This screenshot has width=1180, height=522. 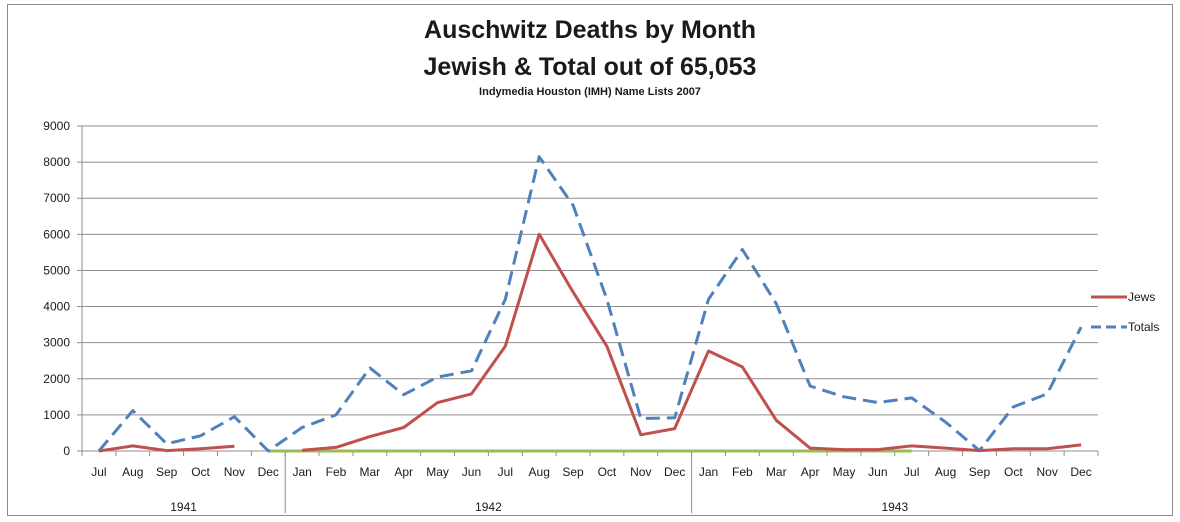 What do you see at coordinates (56, 270) in the screenshot?
I see `y-tick-label: 5000` at bounding box center [56, 270].